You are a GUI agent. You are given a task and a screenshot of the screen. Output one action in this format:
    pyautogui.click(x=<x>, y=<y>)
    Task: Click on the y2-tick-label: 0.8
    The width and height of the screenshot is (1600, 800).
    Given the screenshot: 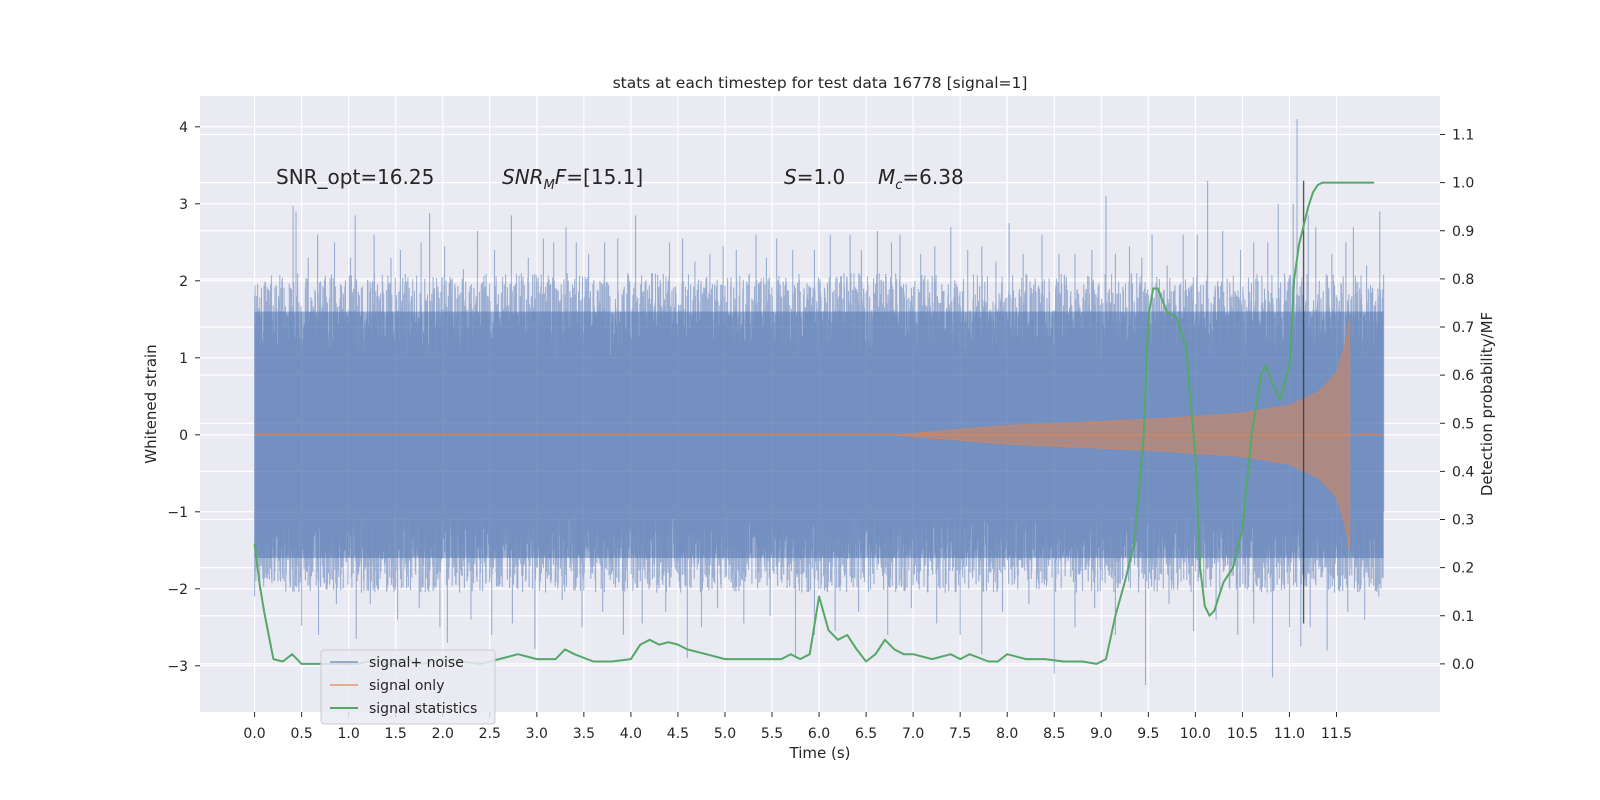 What is the action you would take?
    pyautogui.click(x=1463, y=280)
    